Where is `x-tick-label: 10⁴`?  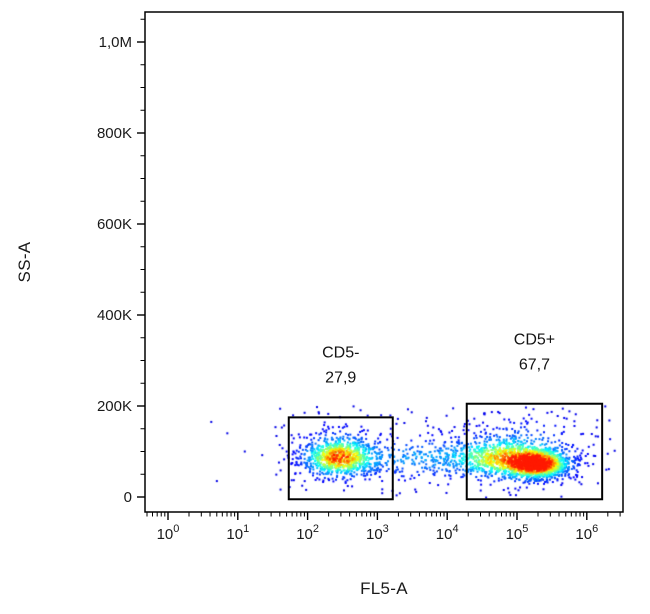 x-tick-label: 10⁴ is located at coordinates (447, 533).